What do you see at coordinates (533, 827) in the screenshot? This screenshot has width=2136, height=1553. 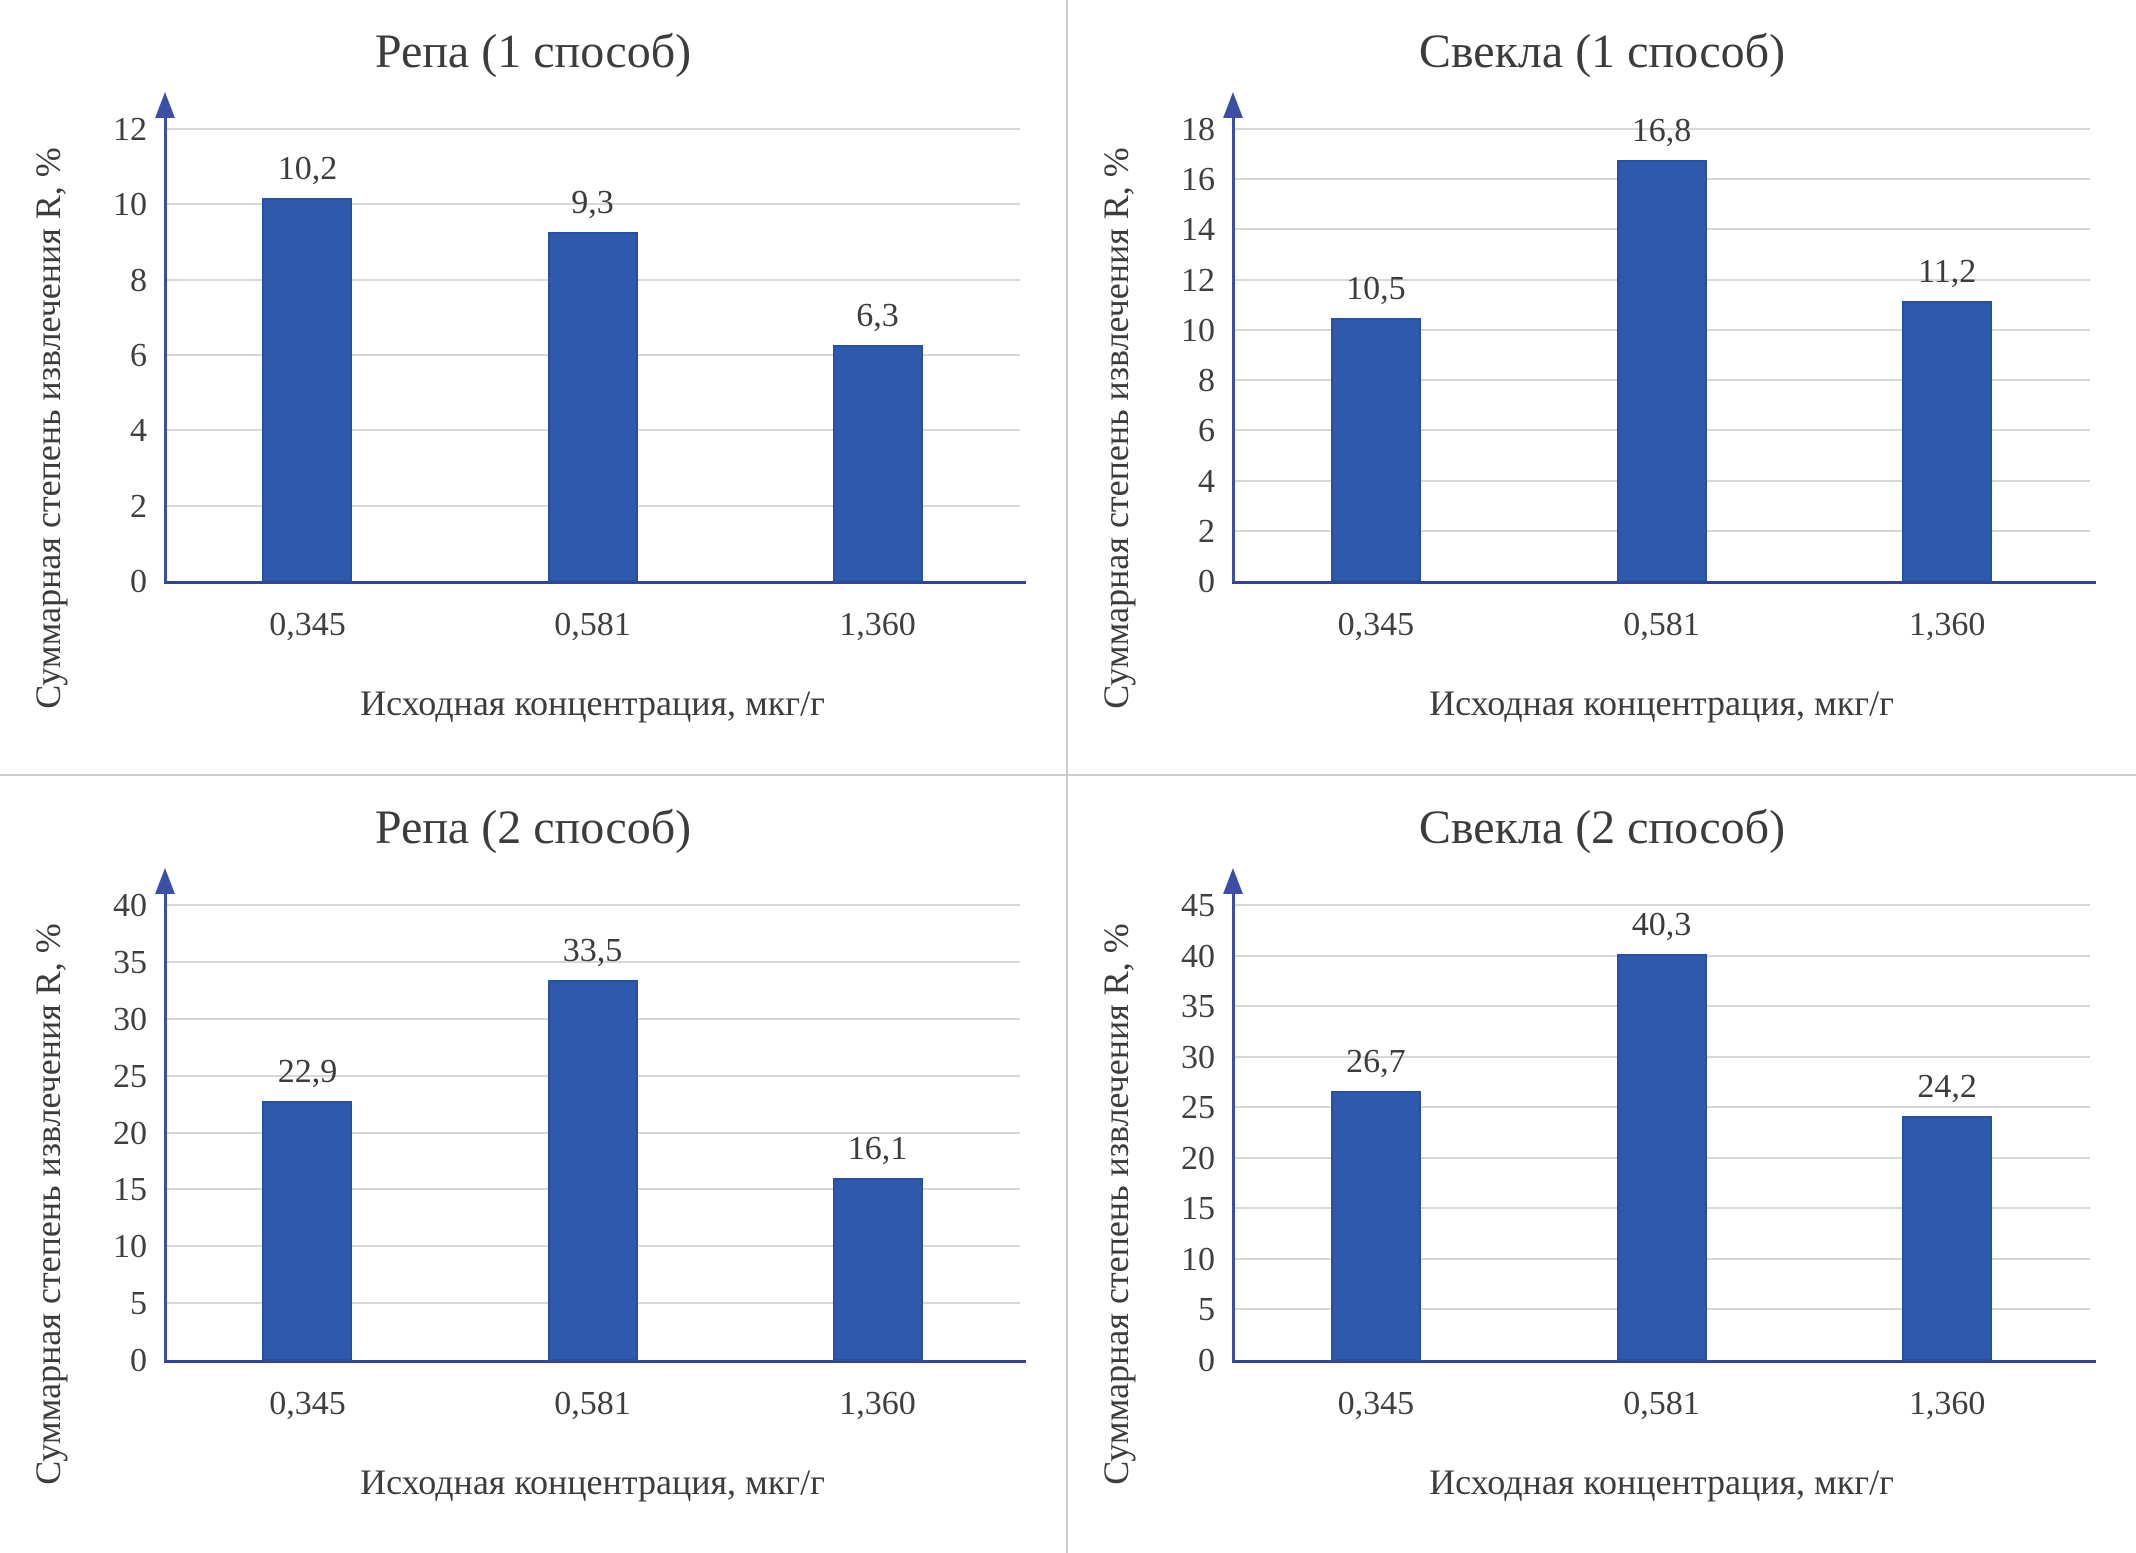 I see `chart-title: Репа (2 способ)` at bounding box center [533, 827].